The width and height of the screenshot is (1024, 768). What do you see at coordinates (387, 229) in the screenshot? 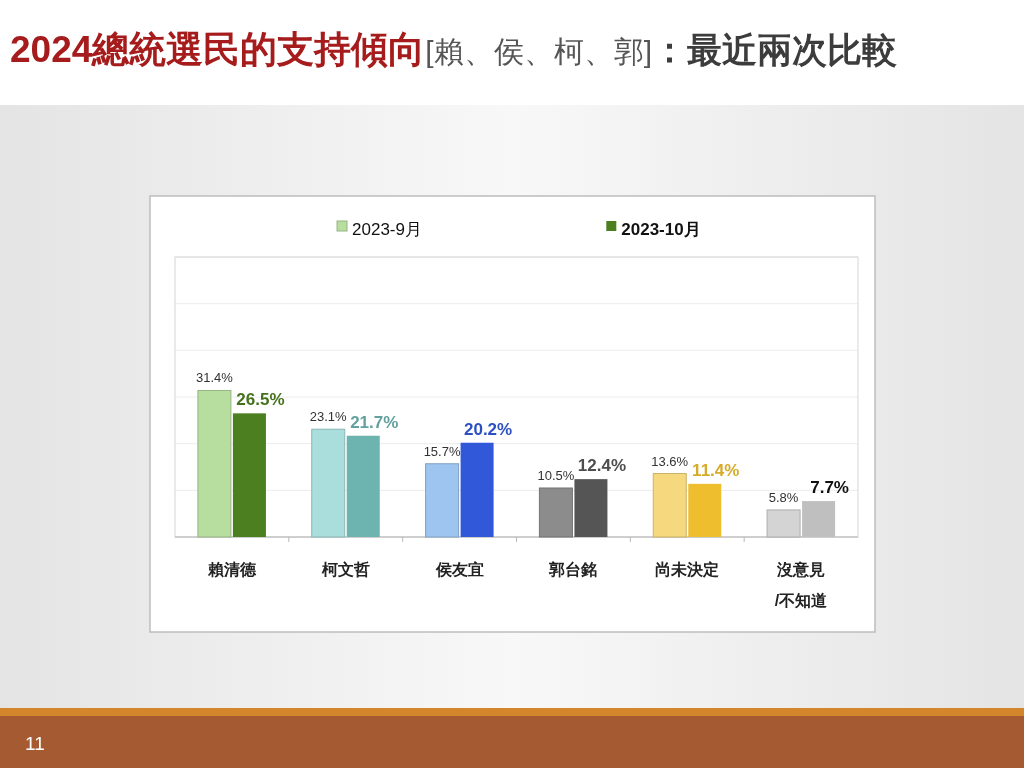
I see `legend-label: 2023-9月` at bounding box center [387, 229].